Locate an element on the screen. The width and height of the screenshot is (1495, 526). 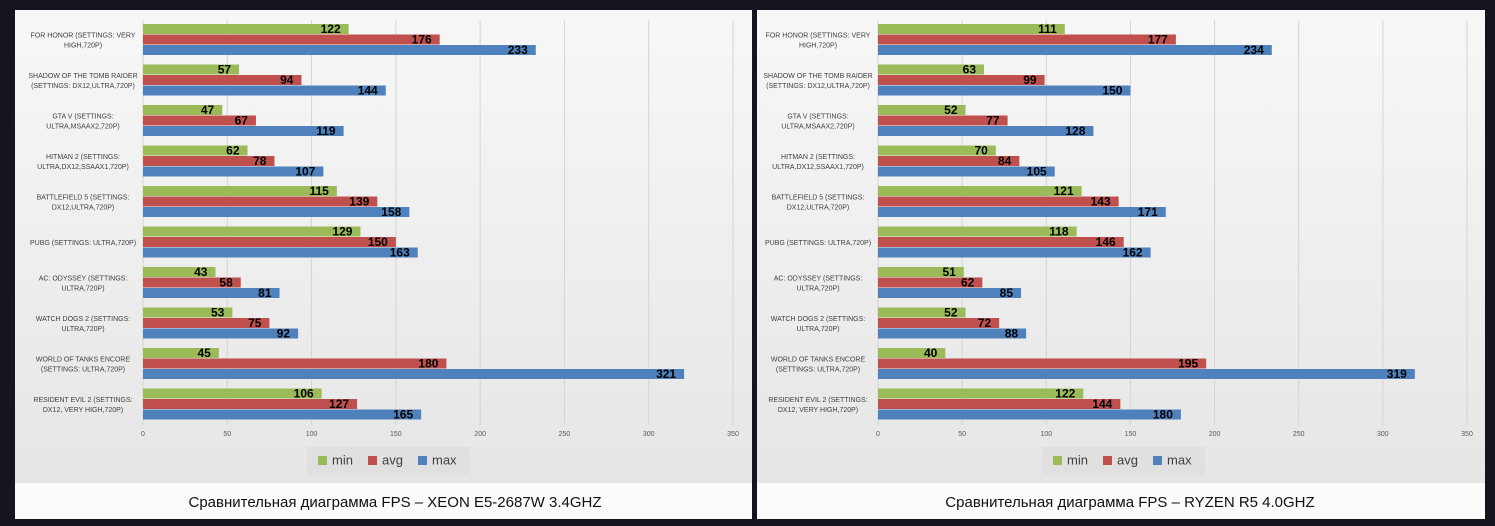
value-label: 119 is located at coordinates (326, 131).